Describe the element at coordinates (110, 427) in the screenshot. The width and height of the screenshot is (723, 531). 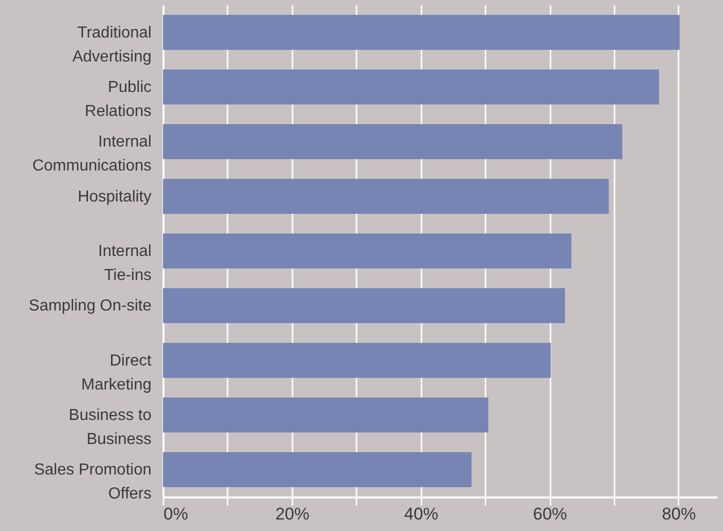
I see `y-tick-label: Business to Business` at that location.